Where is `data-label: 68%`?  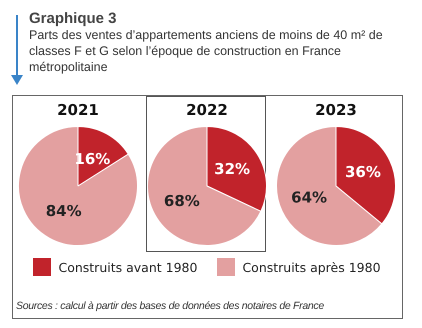 data-label: 68% is located at coordinates (182, 201).